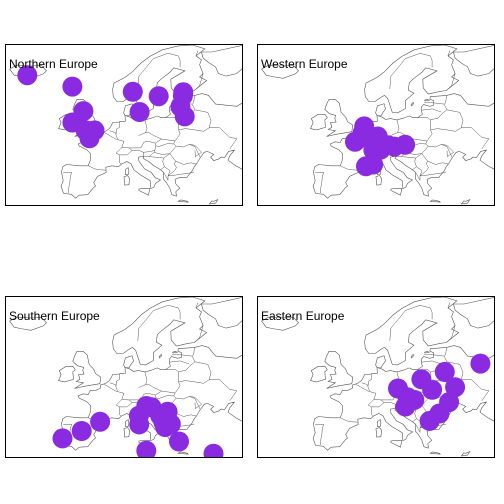 The width and height of the screenshot is (504, 504). I want to click on map-eastern-europe, so click(377, 377).